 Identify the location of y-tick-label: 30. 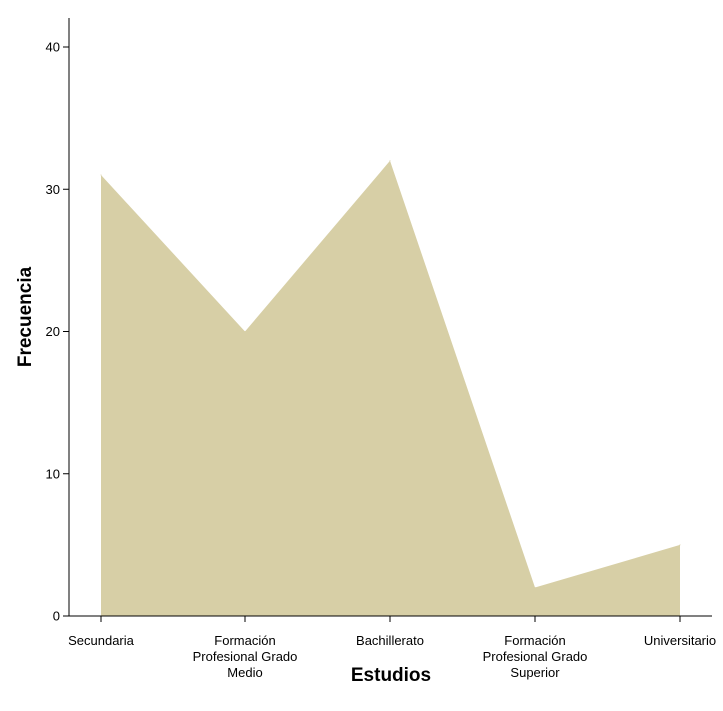
(53, 189).